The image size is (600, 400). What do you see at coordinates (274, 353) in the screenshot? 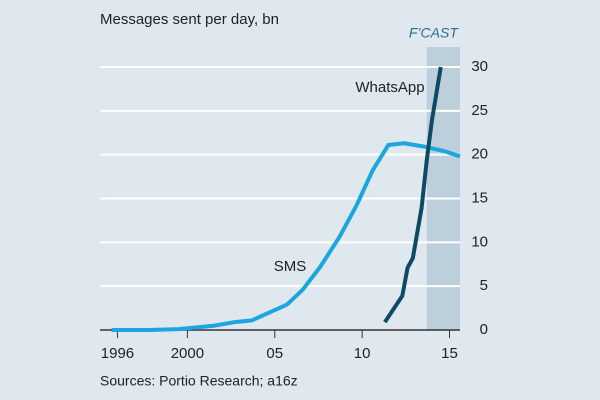
I see `x-tick-label: 05` at bounding box center [274, 353].